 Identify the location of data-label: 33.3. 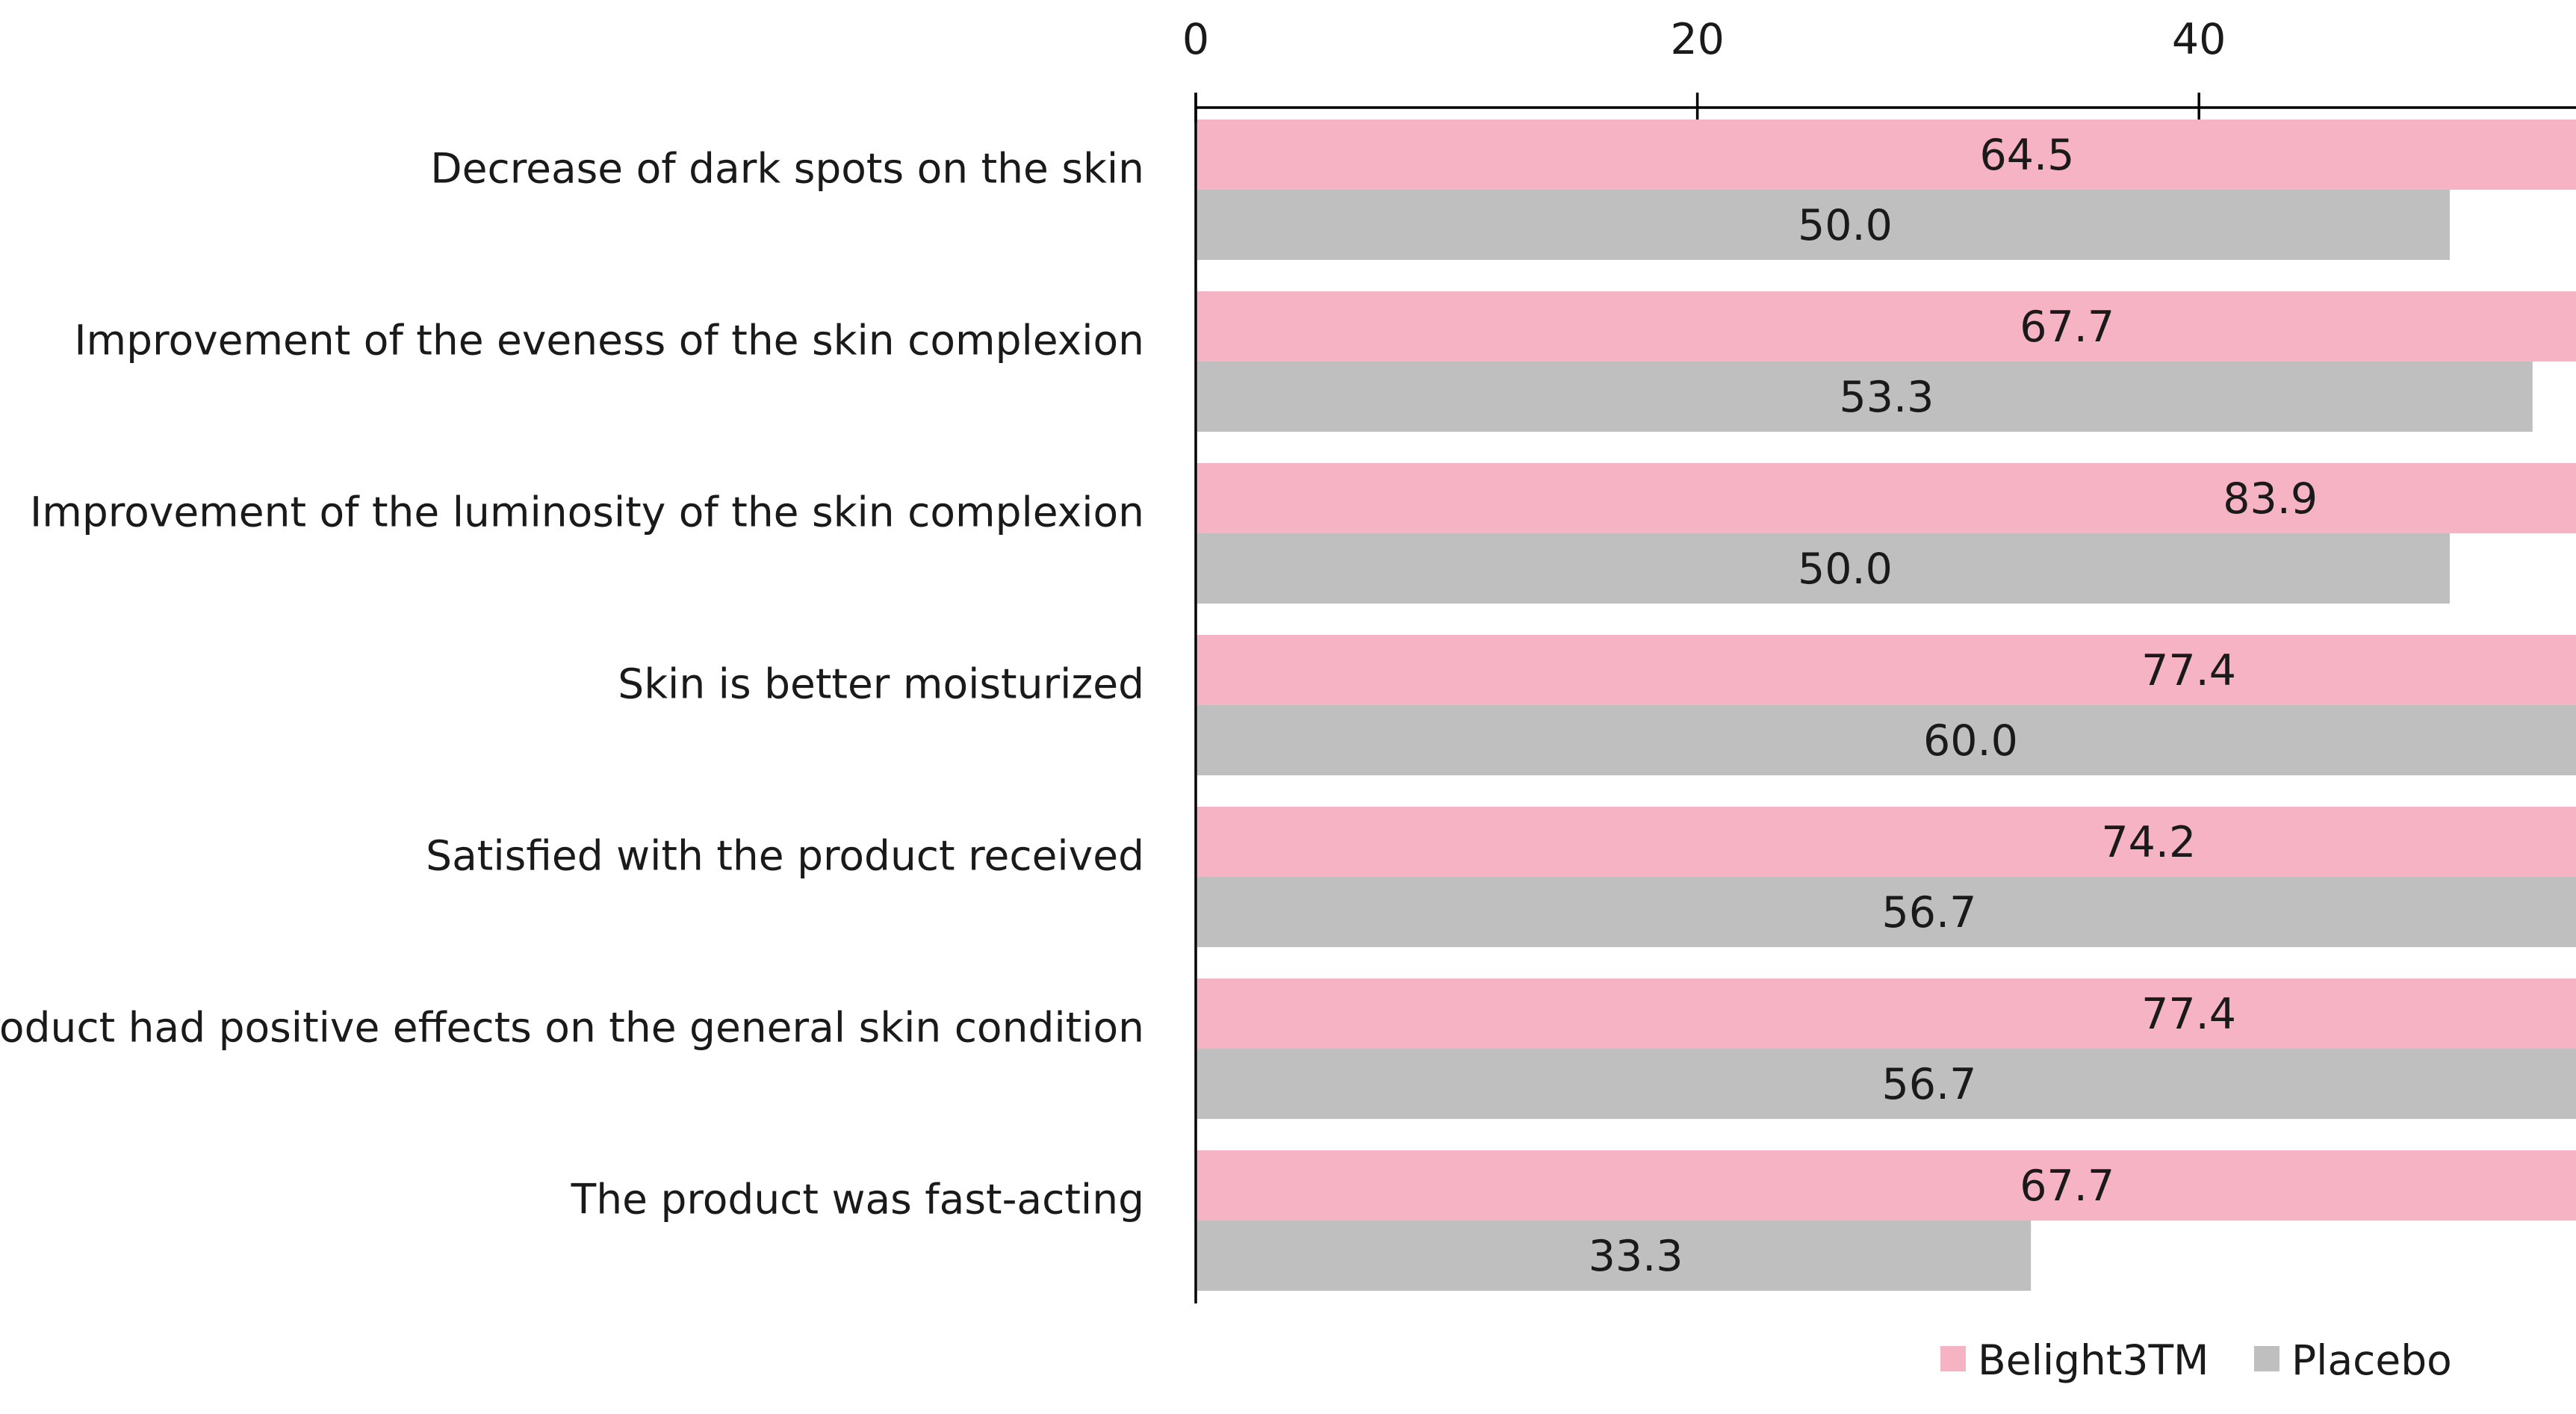
(1636, 1256).